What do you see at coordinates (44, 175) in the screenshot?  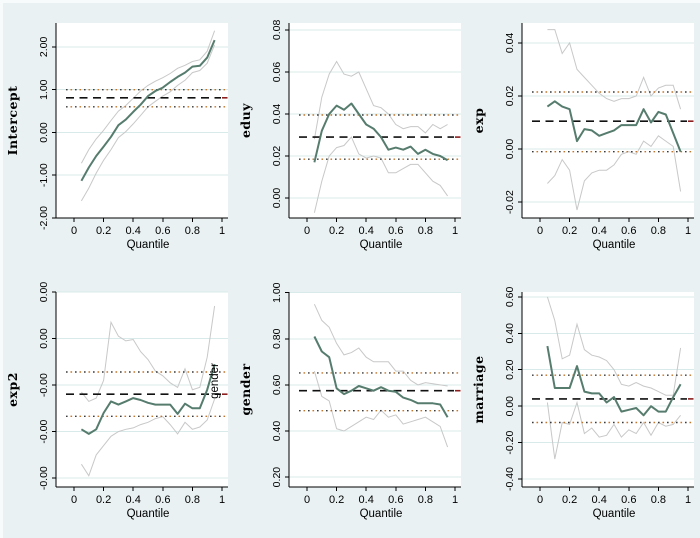 I see `y-tick-label: -1.00` at bounding box center [44, 175].